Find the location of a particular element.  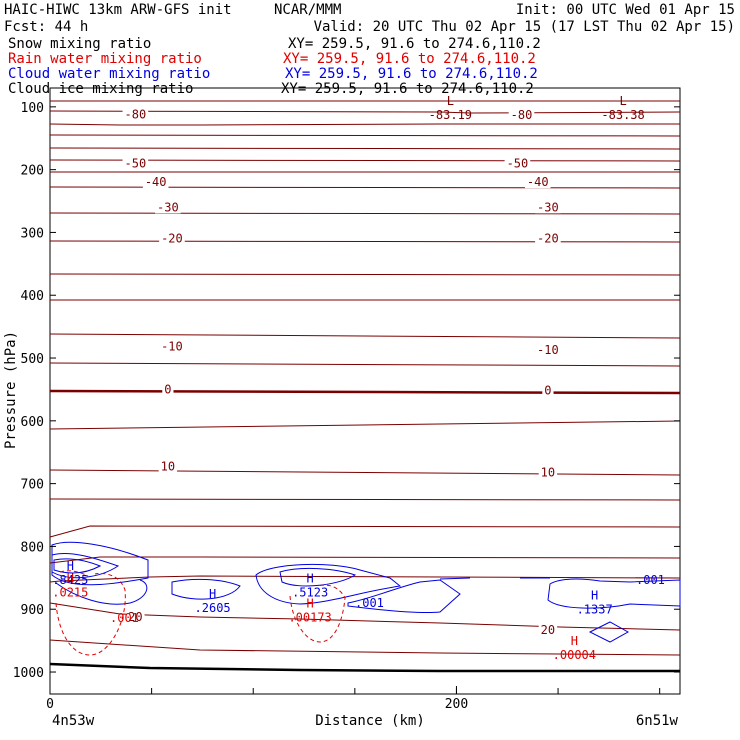

x-tick-label: 200 is located at coordinates (456, 704).